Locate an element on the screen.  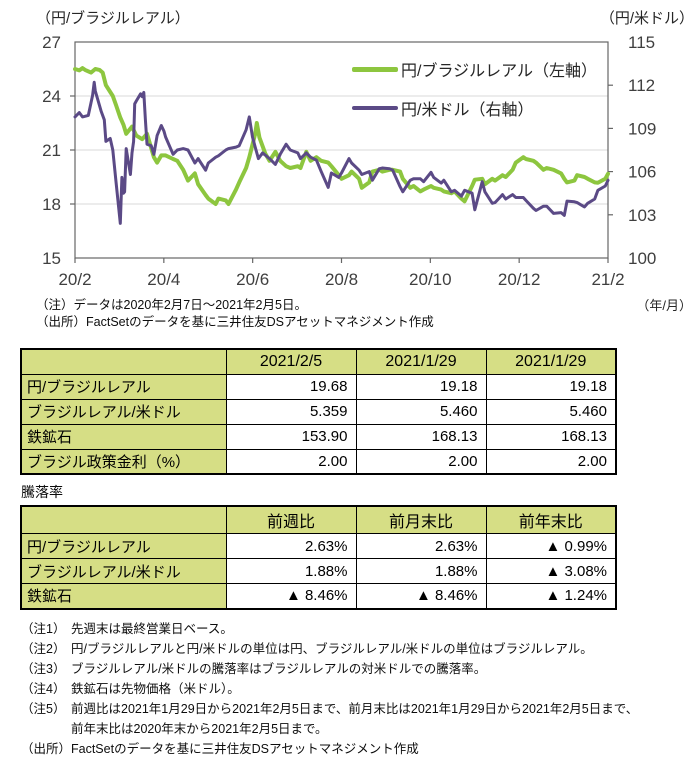
footnote-text-line: FactSetのデータを基に三井住友DSアセットマネジメント作成 is located at coordinates (245, 748).